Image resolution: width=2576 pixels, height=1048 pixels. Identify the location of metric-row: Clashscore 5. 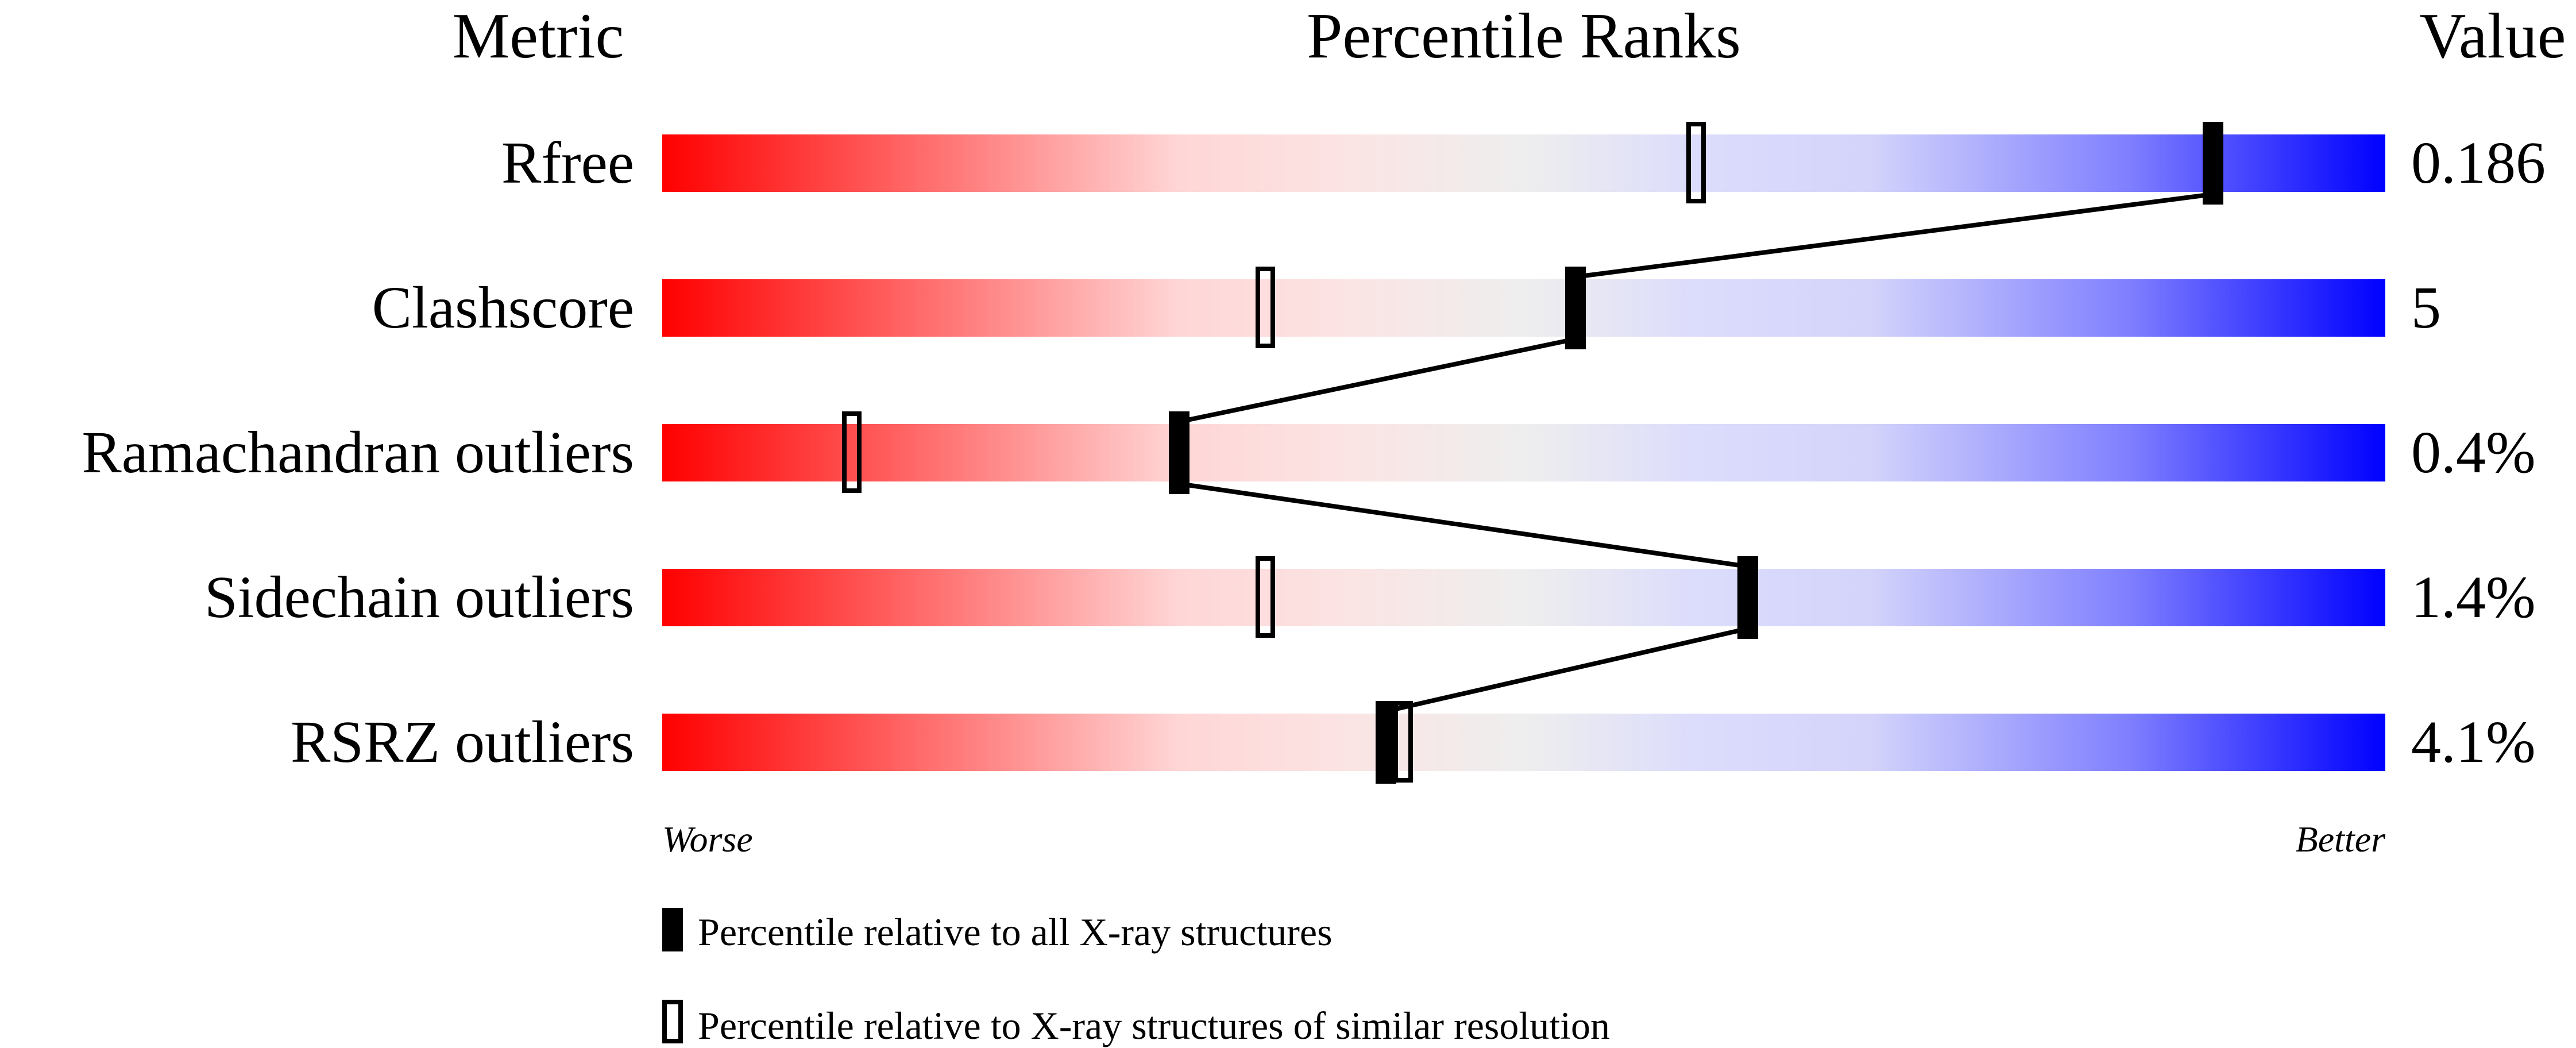
(1406, 308).